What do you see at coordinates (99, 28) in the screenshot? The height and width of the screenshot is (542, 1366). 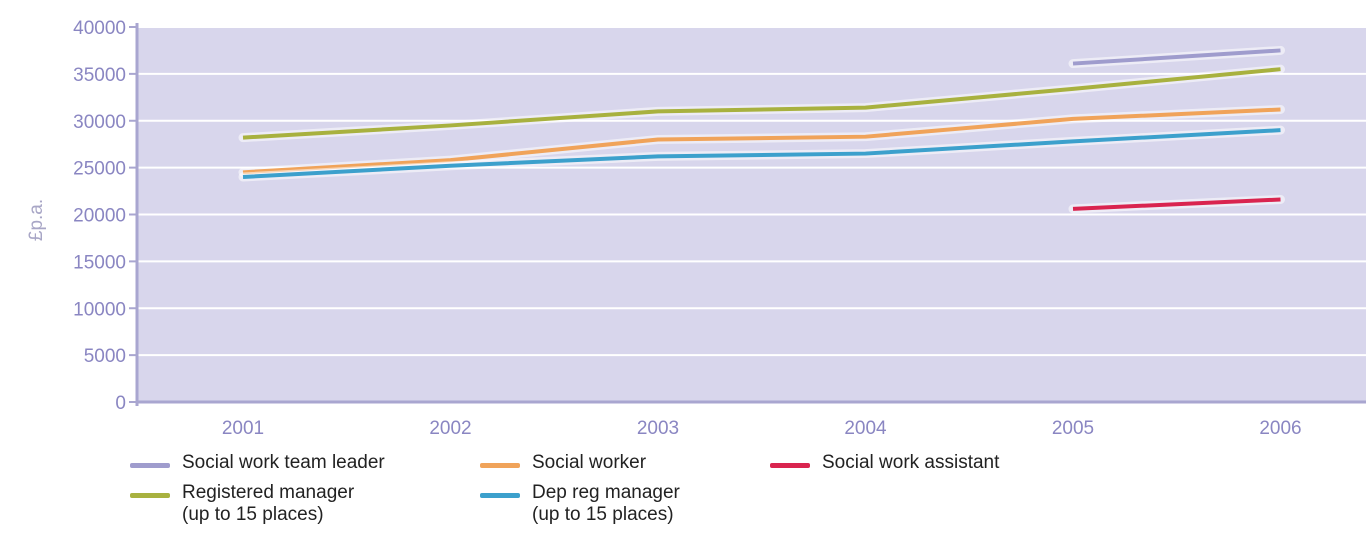 I see `y-tick-label: 40000` at bounding box center [99, 28].